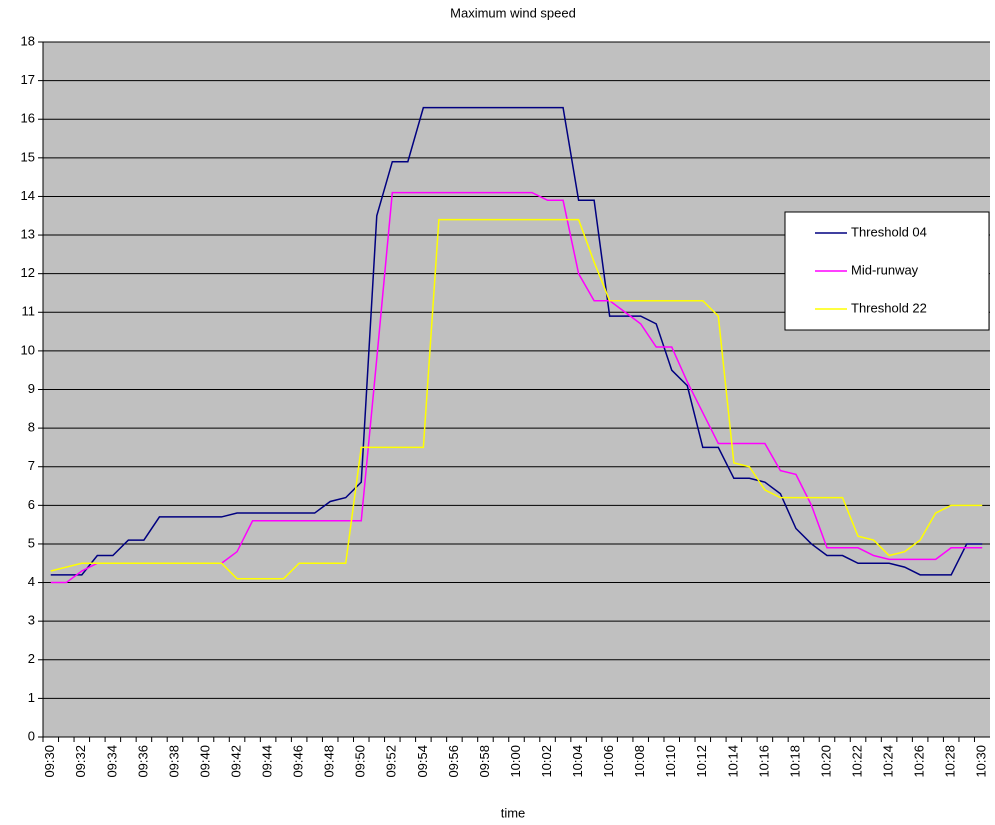 This screenshot has height=825, width=995. What do you see at coordinates (889, 231) in the screenshot?
I see `legend-label: Threshold 04` at bounding box center [889, 231].